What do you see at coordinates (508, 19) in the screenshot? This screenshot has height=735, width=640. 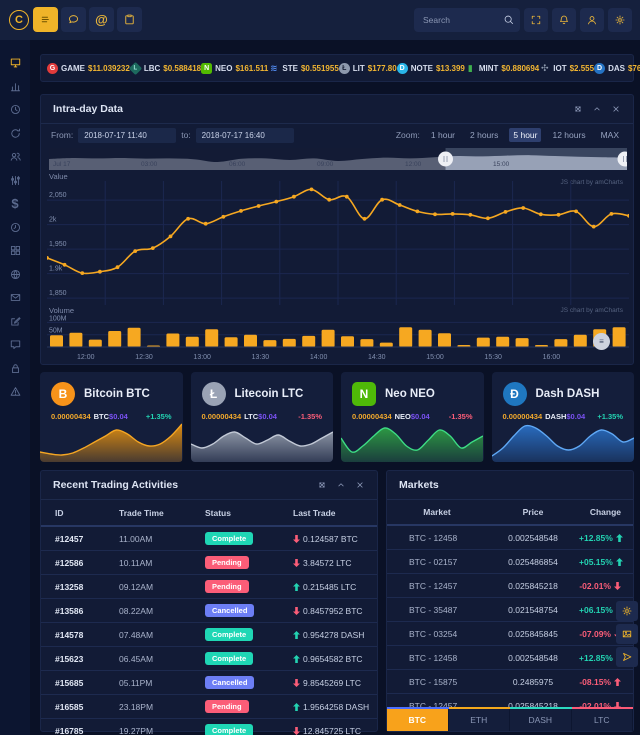 I see `search-icon` at bounding box center [508, 19].